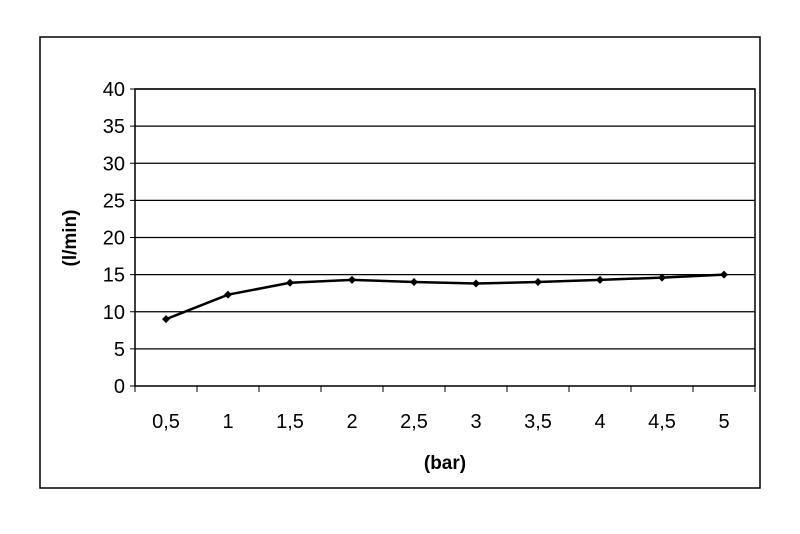 The width and height of the screenshot is (800, 534). What do you see at coordinates (114, 90) in the screenshot?
I see `y-tick-label: 40` at bounding box center [114, 90].